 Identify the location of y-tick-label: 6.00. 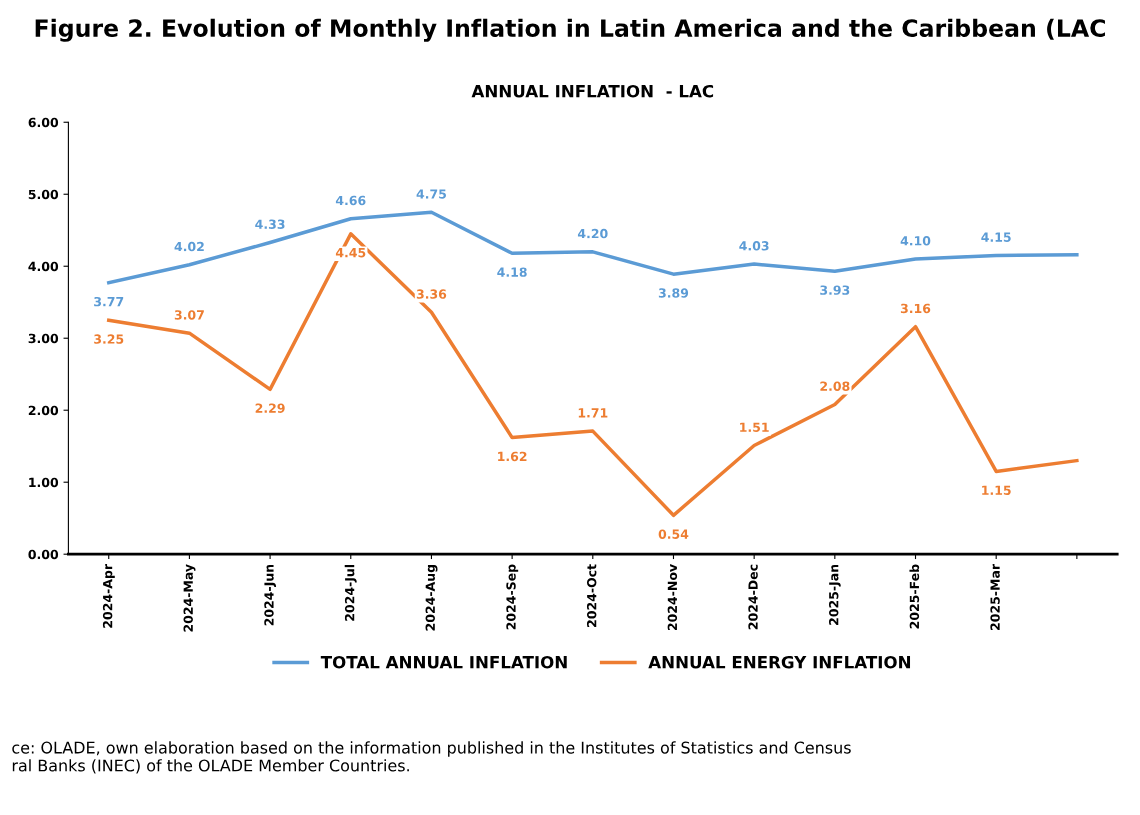
(43, 122).